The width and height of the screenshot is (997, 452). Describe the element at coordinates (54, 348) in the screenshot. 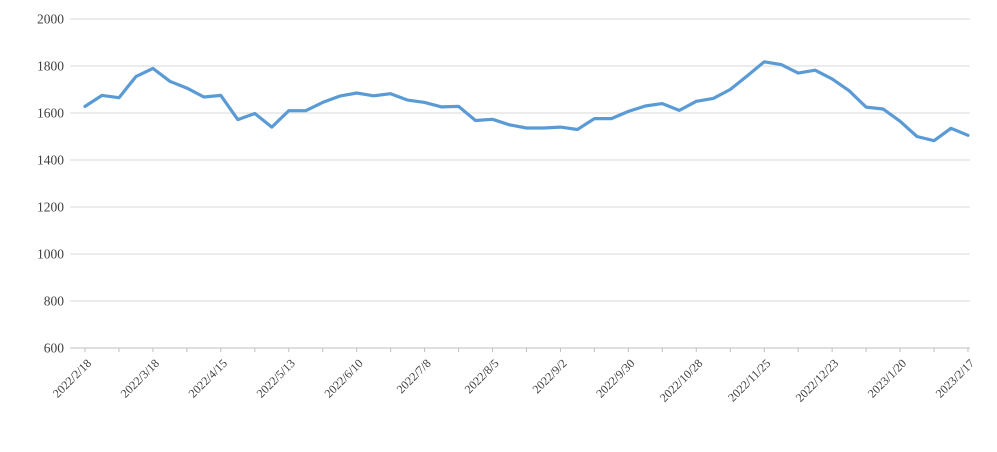

I see `y-axis-tick-label: 600` at that location.